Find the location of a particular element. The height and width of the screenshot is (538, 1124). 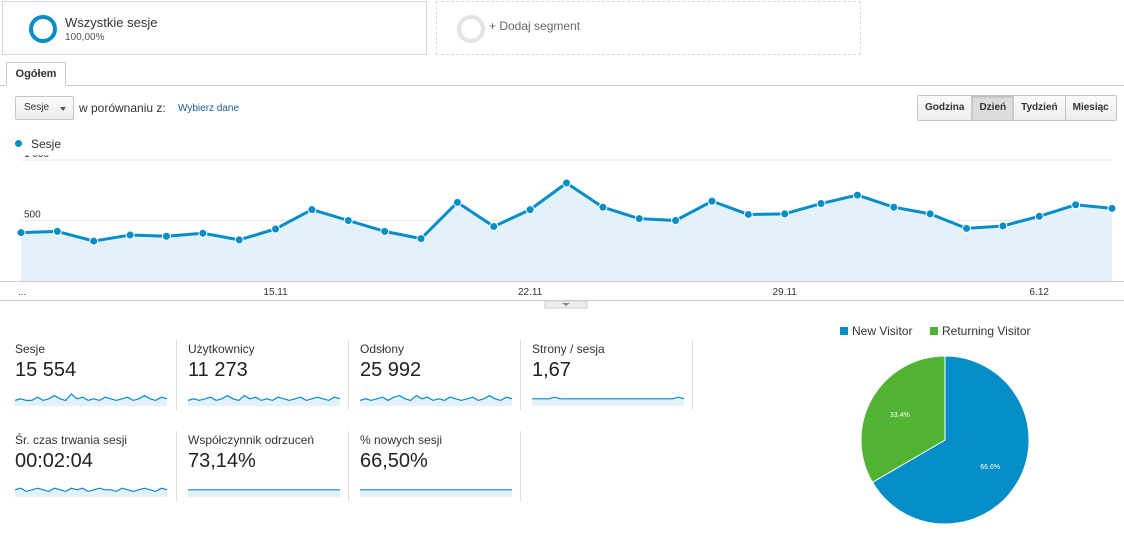

scorecard-label: Odsłony is located at coordinates (382, 349).